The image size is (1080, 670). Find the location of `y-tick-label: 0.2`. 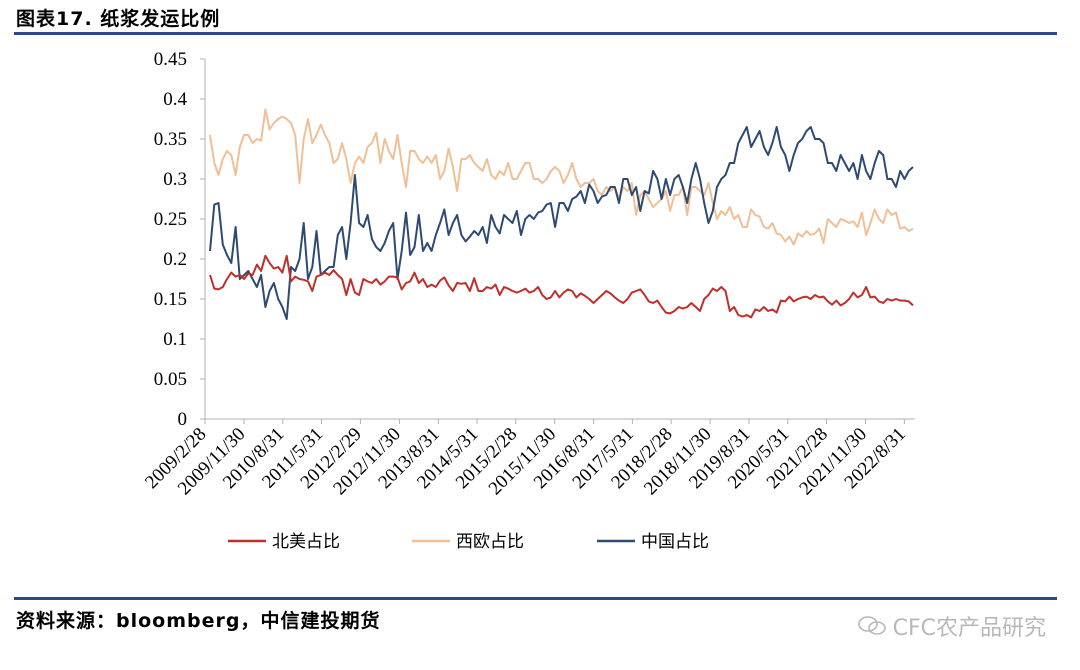

y-tick-label: 0.2 is located at coordinates (175, 259).